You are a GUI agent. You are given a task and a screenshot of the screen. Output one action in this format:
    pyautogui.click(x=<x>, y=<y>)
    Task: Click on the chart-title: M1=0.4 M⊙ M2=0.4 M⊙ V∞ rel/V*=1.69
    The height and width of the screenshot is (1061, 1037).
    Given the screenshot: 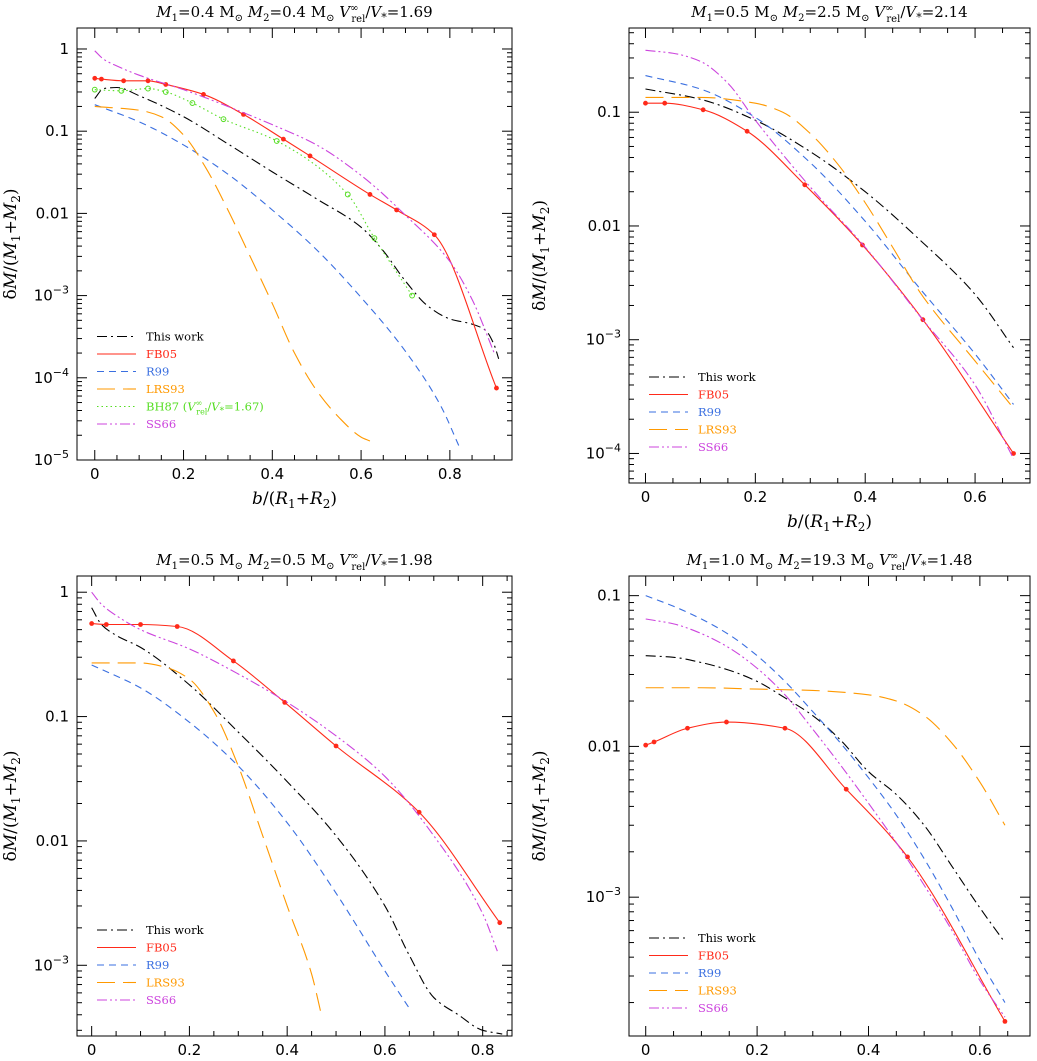 What is the action you would take?
    pyautogui.click(x=293, y=14)
    